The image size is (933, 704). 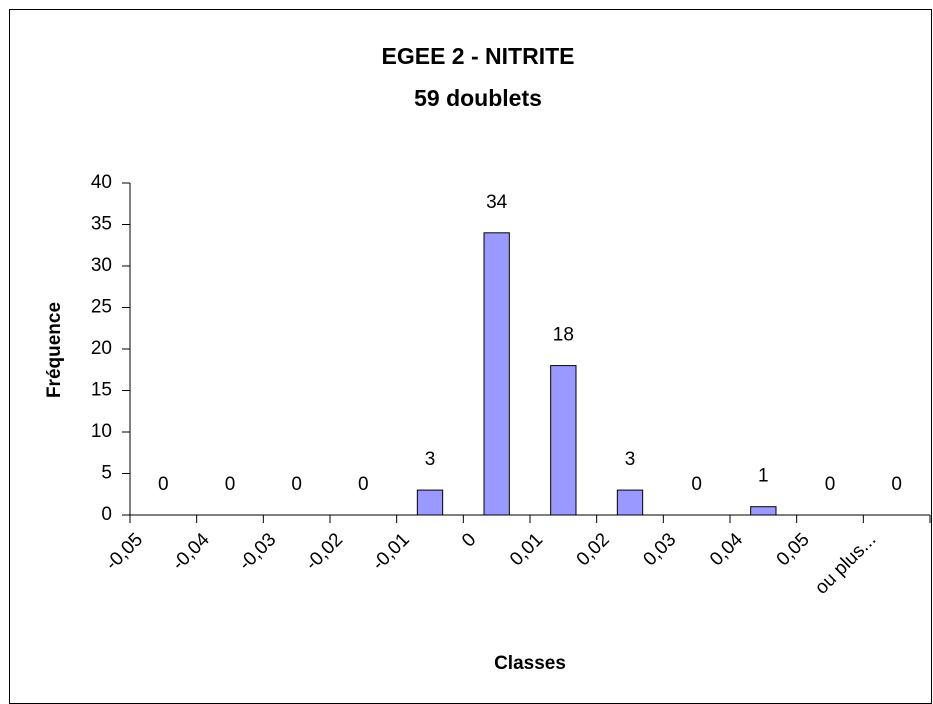 What do you see at coordinates (563, 335) in the screenshot?
I see `data-label: 18` at bounding box center [563, 335].